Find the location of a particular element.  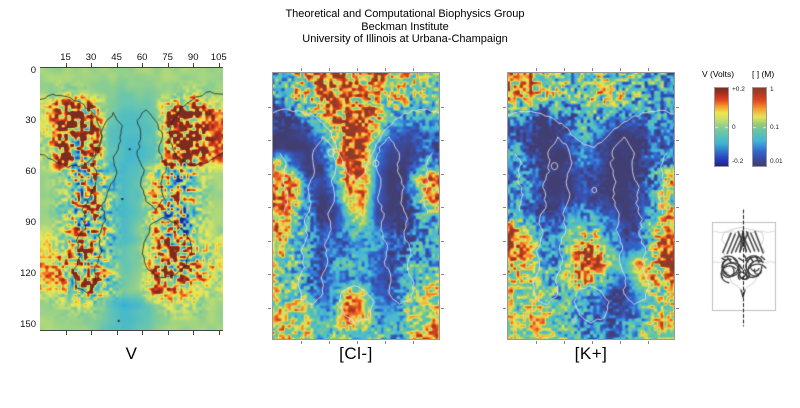

colorbar-voltage-title: V (Volts) is located at coordinates (718, 74).